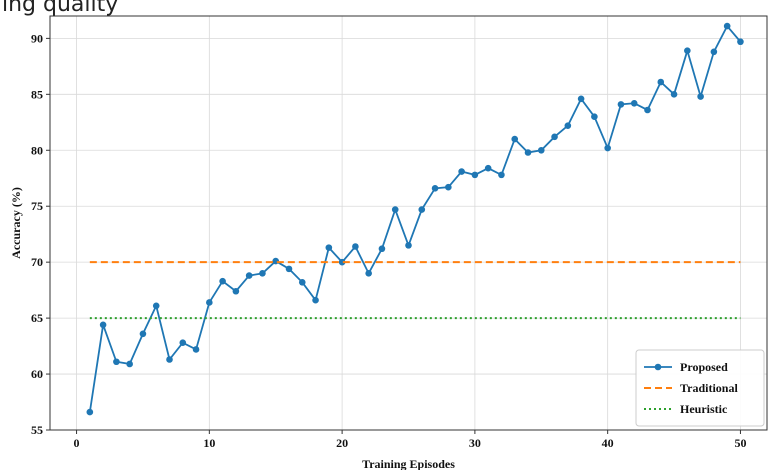 The image size is (772, 470). I want to click on cropped-header-text: ing quality, so click(60, 8).